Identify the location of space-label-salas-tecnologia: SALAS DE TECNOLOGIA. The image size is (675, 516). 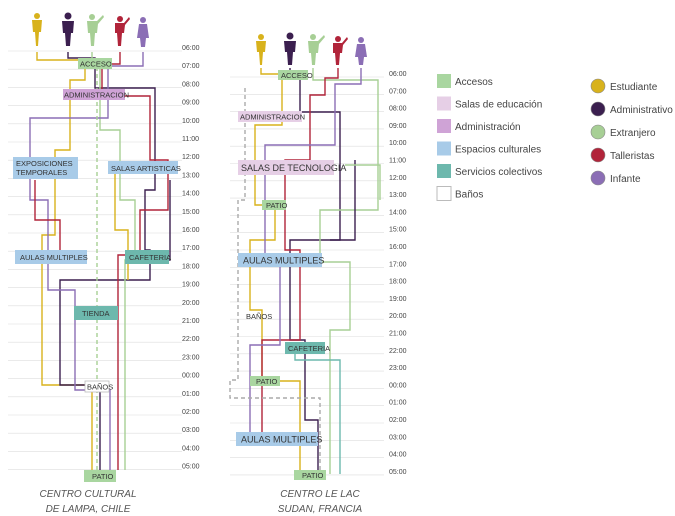
(293, 168).